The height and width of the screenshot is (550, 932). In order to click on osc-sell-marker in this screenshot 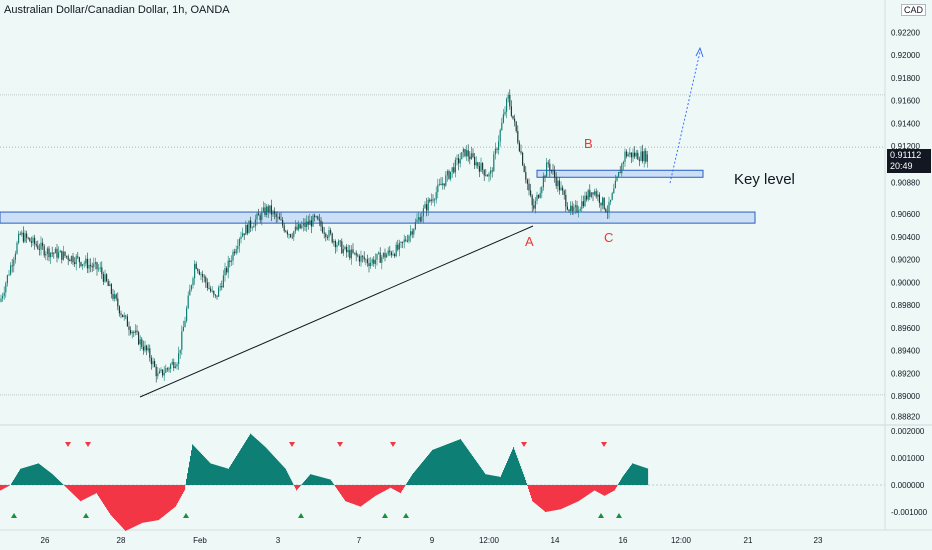, I will do `click(604, 444)`.